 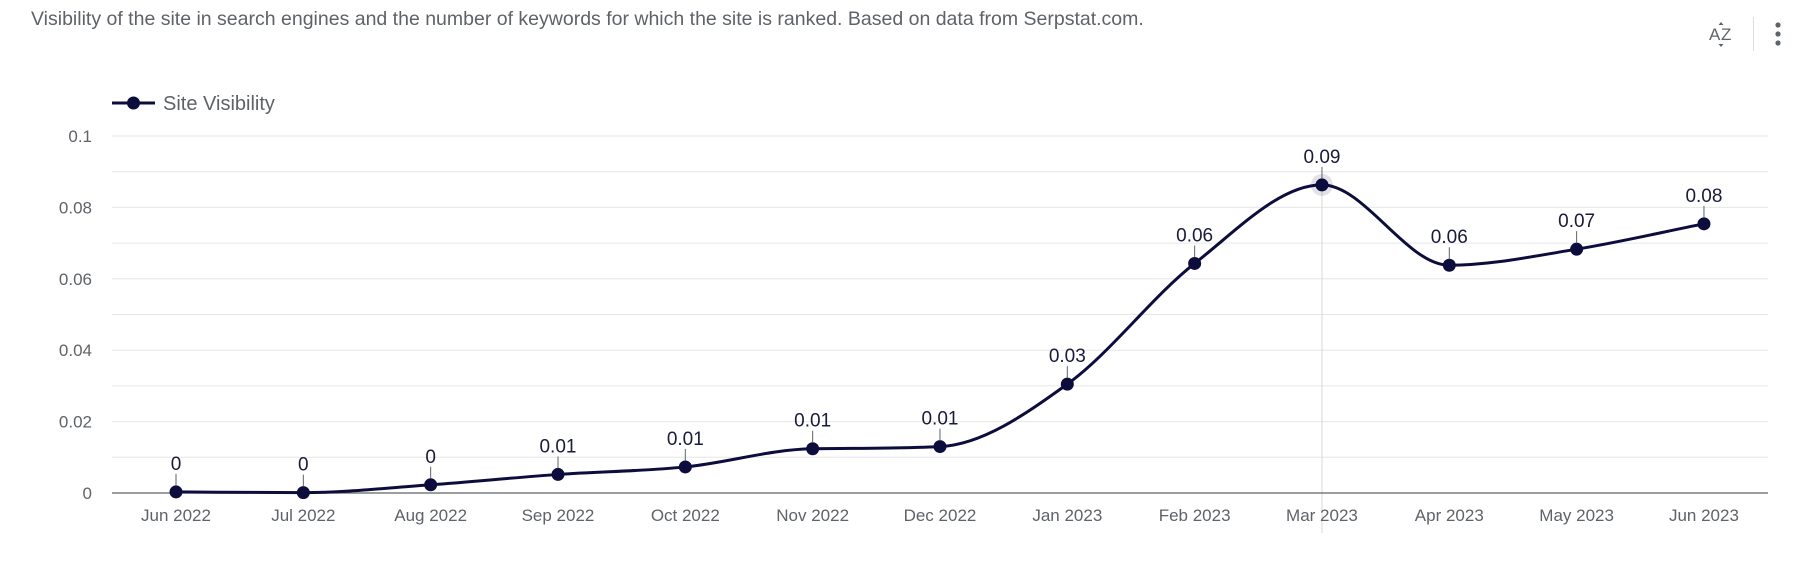 What do you see at coordinates (1322, 515) in the screenshot?
I see `x-tick-label: Mar 2023` at bounding box center [1322, 515].